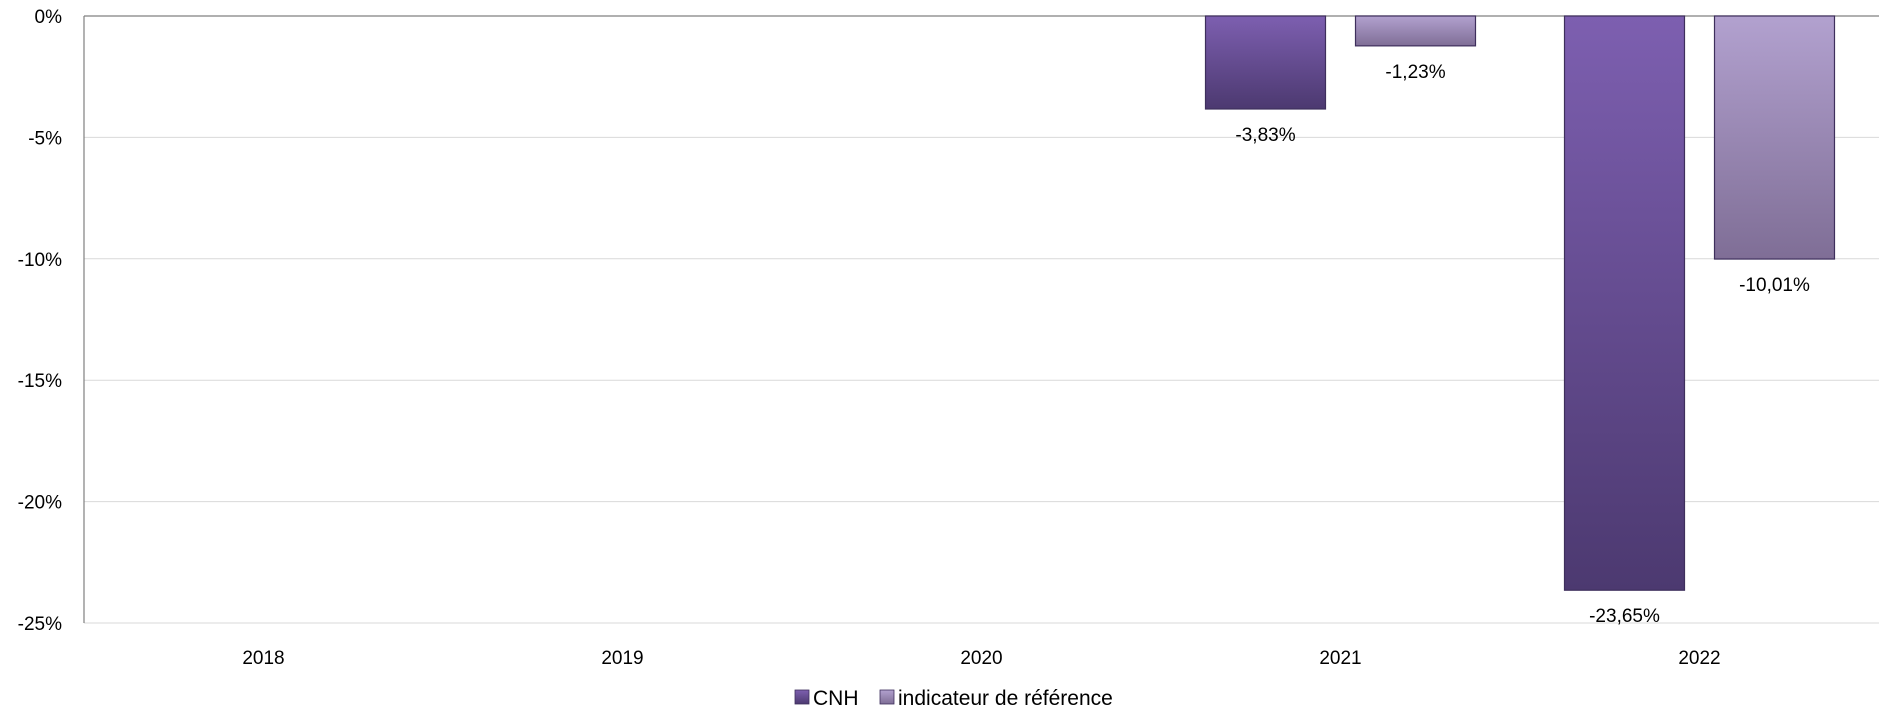 The height and width of the screenshot is (715, 1879). I want to click on legend: CNH indicateur de référence, so click(953, 698).